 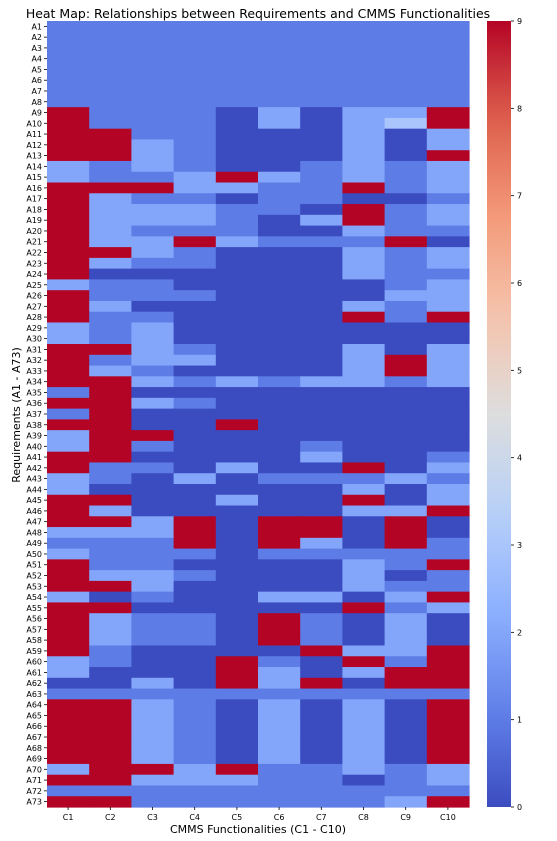 What do you see at coordinates (237, 769) in the screenshot?
I see `heatmap-cell-A70-C5` at bounding box center [237, 769].